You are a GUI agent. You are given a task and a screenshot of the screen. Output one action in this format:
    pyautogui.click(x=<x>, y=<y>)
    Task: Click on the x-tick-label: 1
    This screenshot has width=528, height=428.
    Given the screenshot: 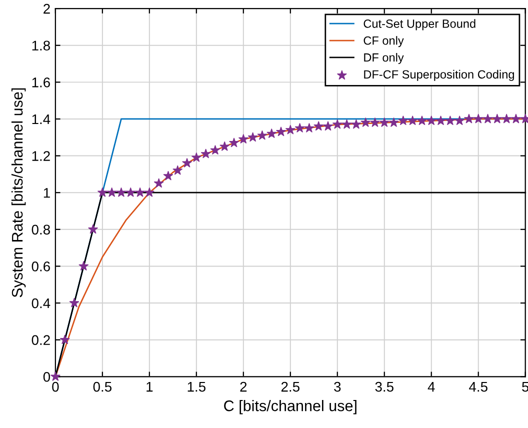 What is the action you would take?
    pyautogui.click(x=149, y=387)
    